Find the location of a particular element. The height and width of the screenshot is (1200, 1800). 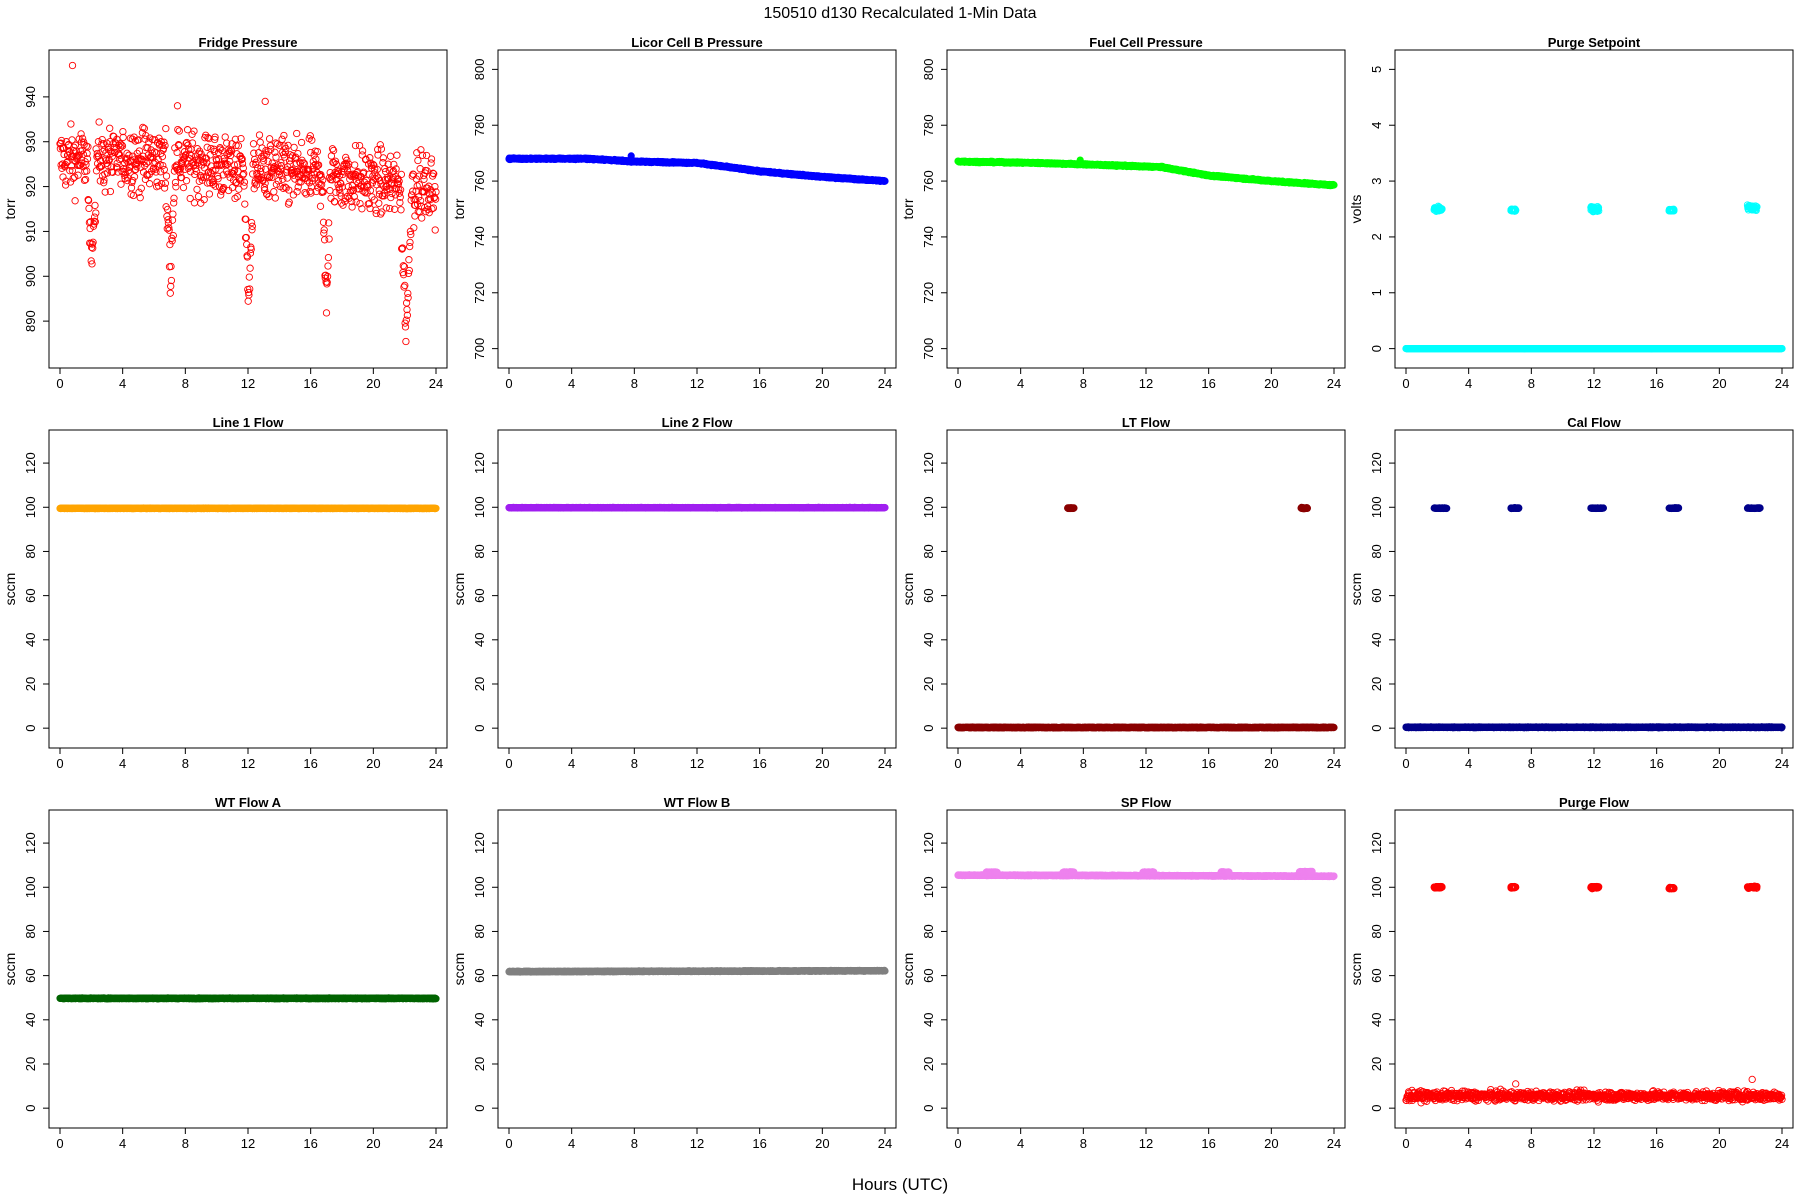

chart-title: Fuel Cell Pressure is located at coordinates (1145, 42).